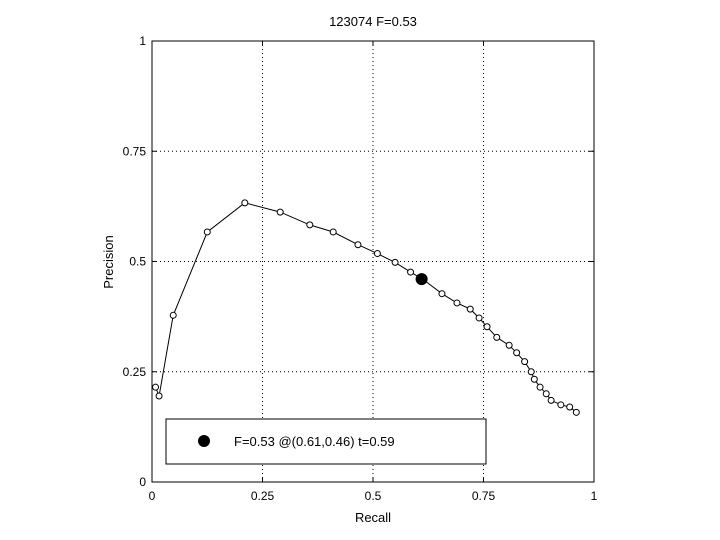  Describe the element at coordinates (135, 151) in the screenshot. I see `y-tick-label: 0.75` at that location.